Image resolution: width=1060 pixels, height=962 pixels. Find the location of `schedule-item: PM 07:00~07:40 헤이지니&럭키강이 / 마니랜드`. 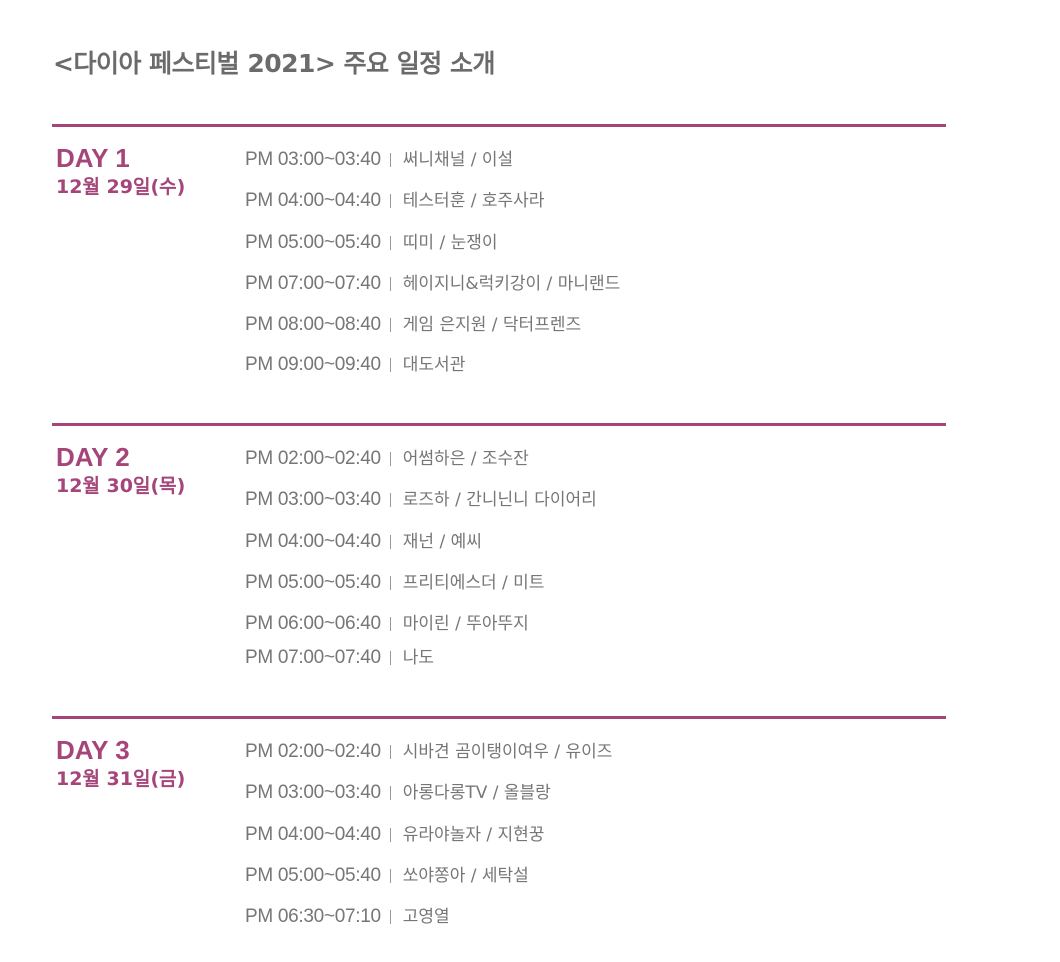

schedule-item: PM 07:00~07:40 헤이지니&럭키강이 / 마니랜드 is located at coordinates (432, 284).